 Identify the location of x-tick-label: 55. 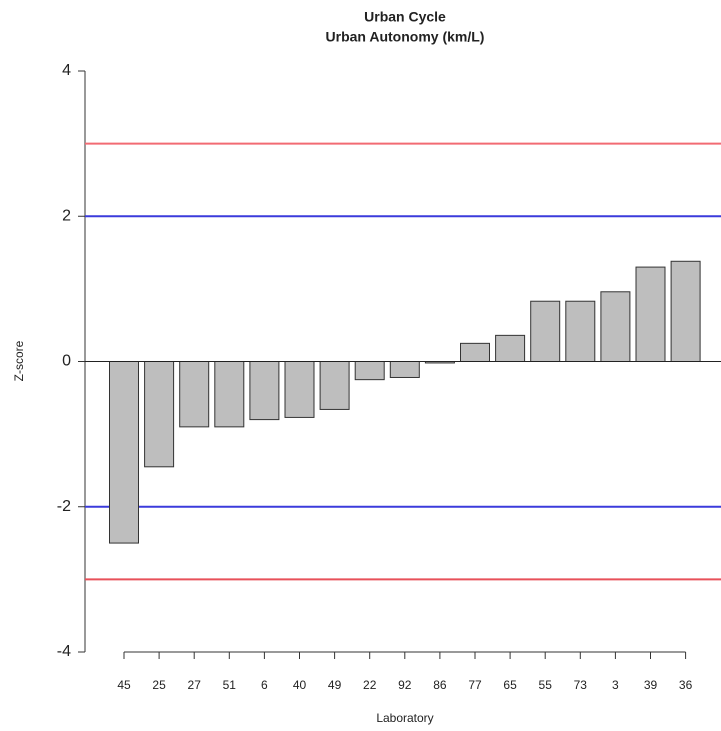
(546, 685).